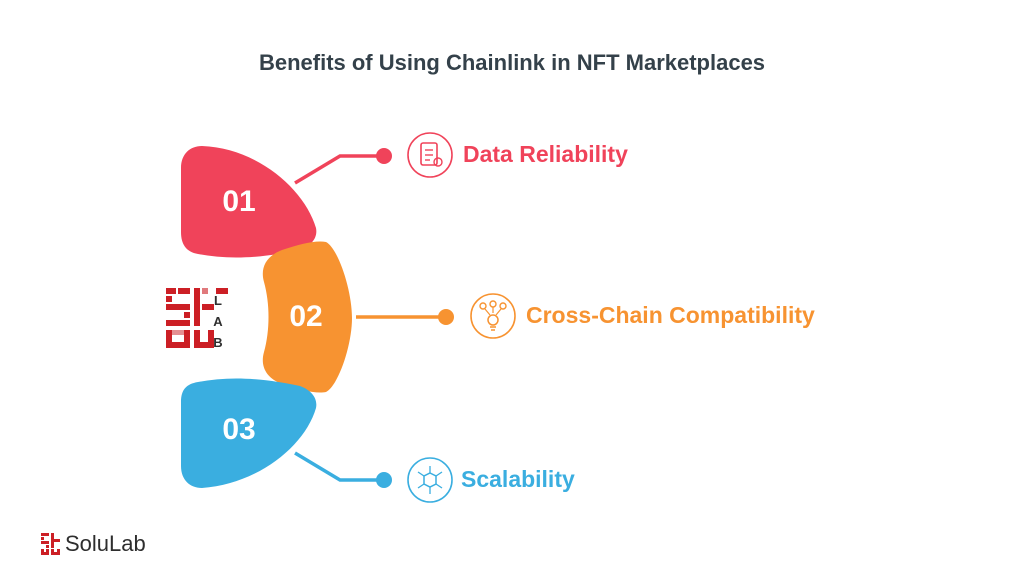 Image resolution: width=1024 pixels, height=576 pixels. I want to click on label-scalability: Scalability, so click(518, 479).